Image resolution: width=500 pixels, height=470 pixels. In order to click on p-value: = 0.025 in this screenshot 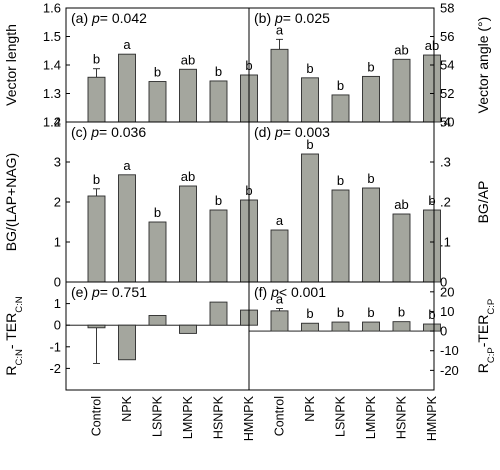, I will do `click(306, 18)`.